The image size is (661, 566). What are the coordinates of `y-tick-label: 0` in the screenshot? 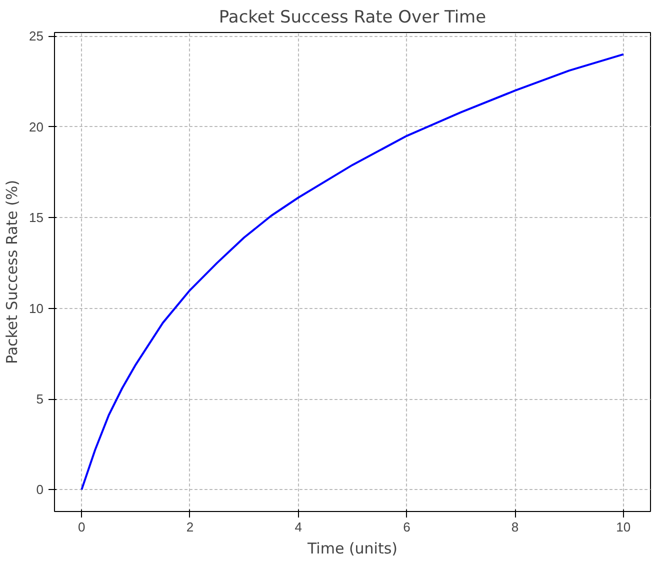 It's located at (40, 490).